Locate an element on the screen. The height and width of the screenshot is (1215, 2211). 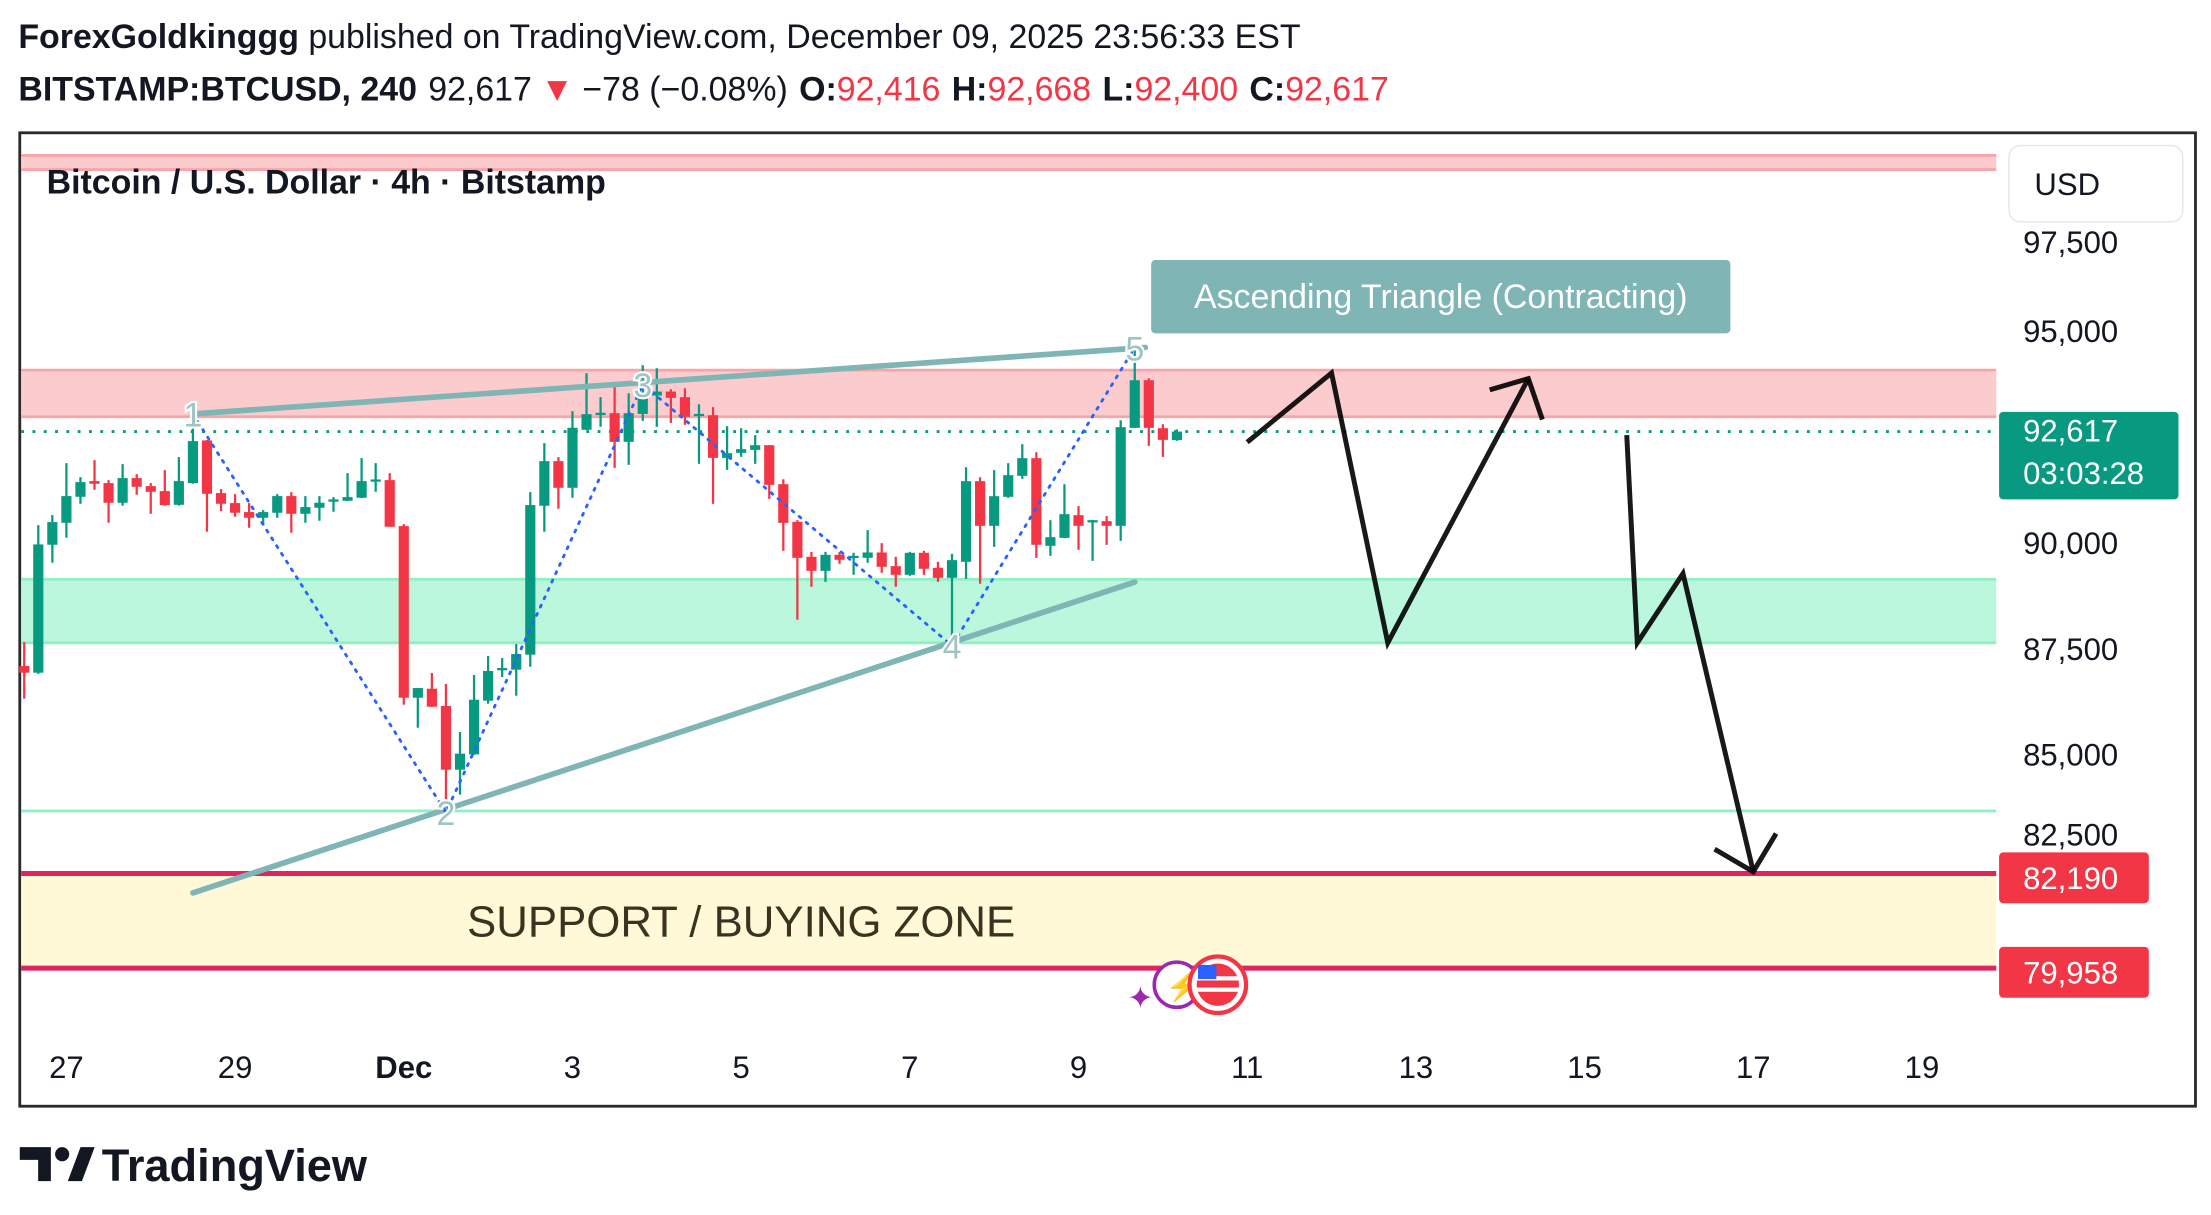
top-resistance-band is located at coordinates (1009, 162).